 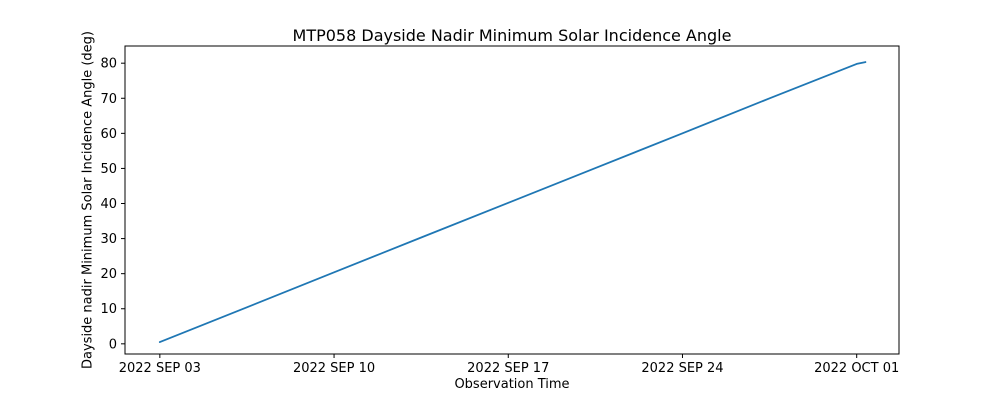 What do you see at coordinates (856, 368) in the screenshot?
I see `x-tick-label: 2022 OCT 01` at bounding box center [856, 368].